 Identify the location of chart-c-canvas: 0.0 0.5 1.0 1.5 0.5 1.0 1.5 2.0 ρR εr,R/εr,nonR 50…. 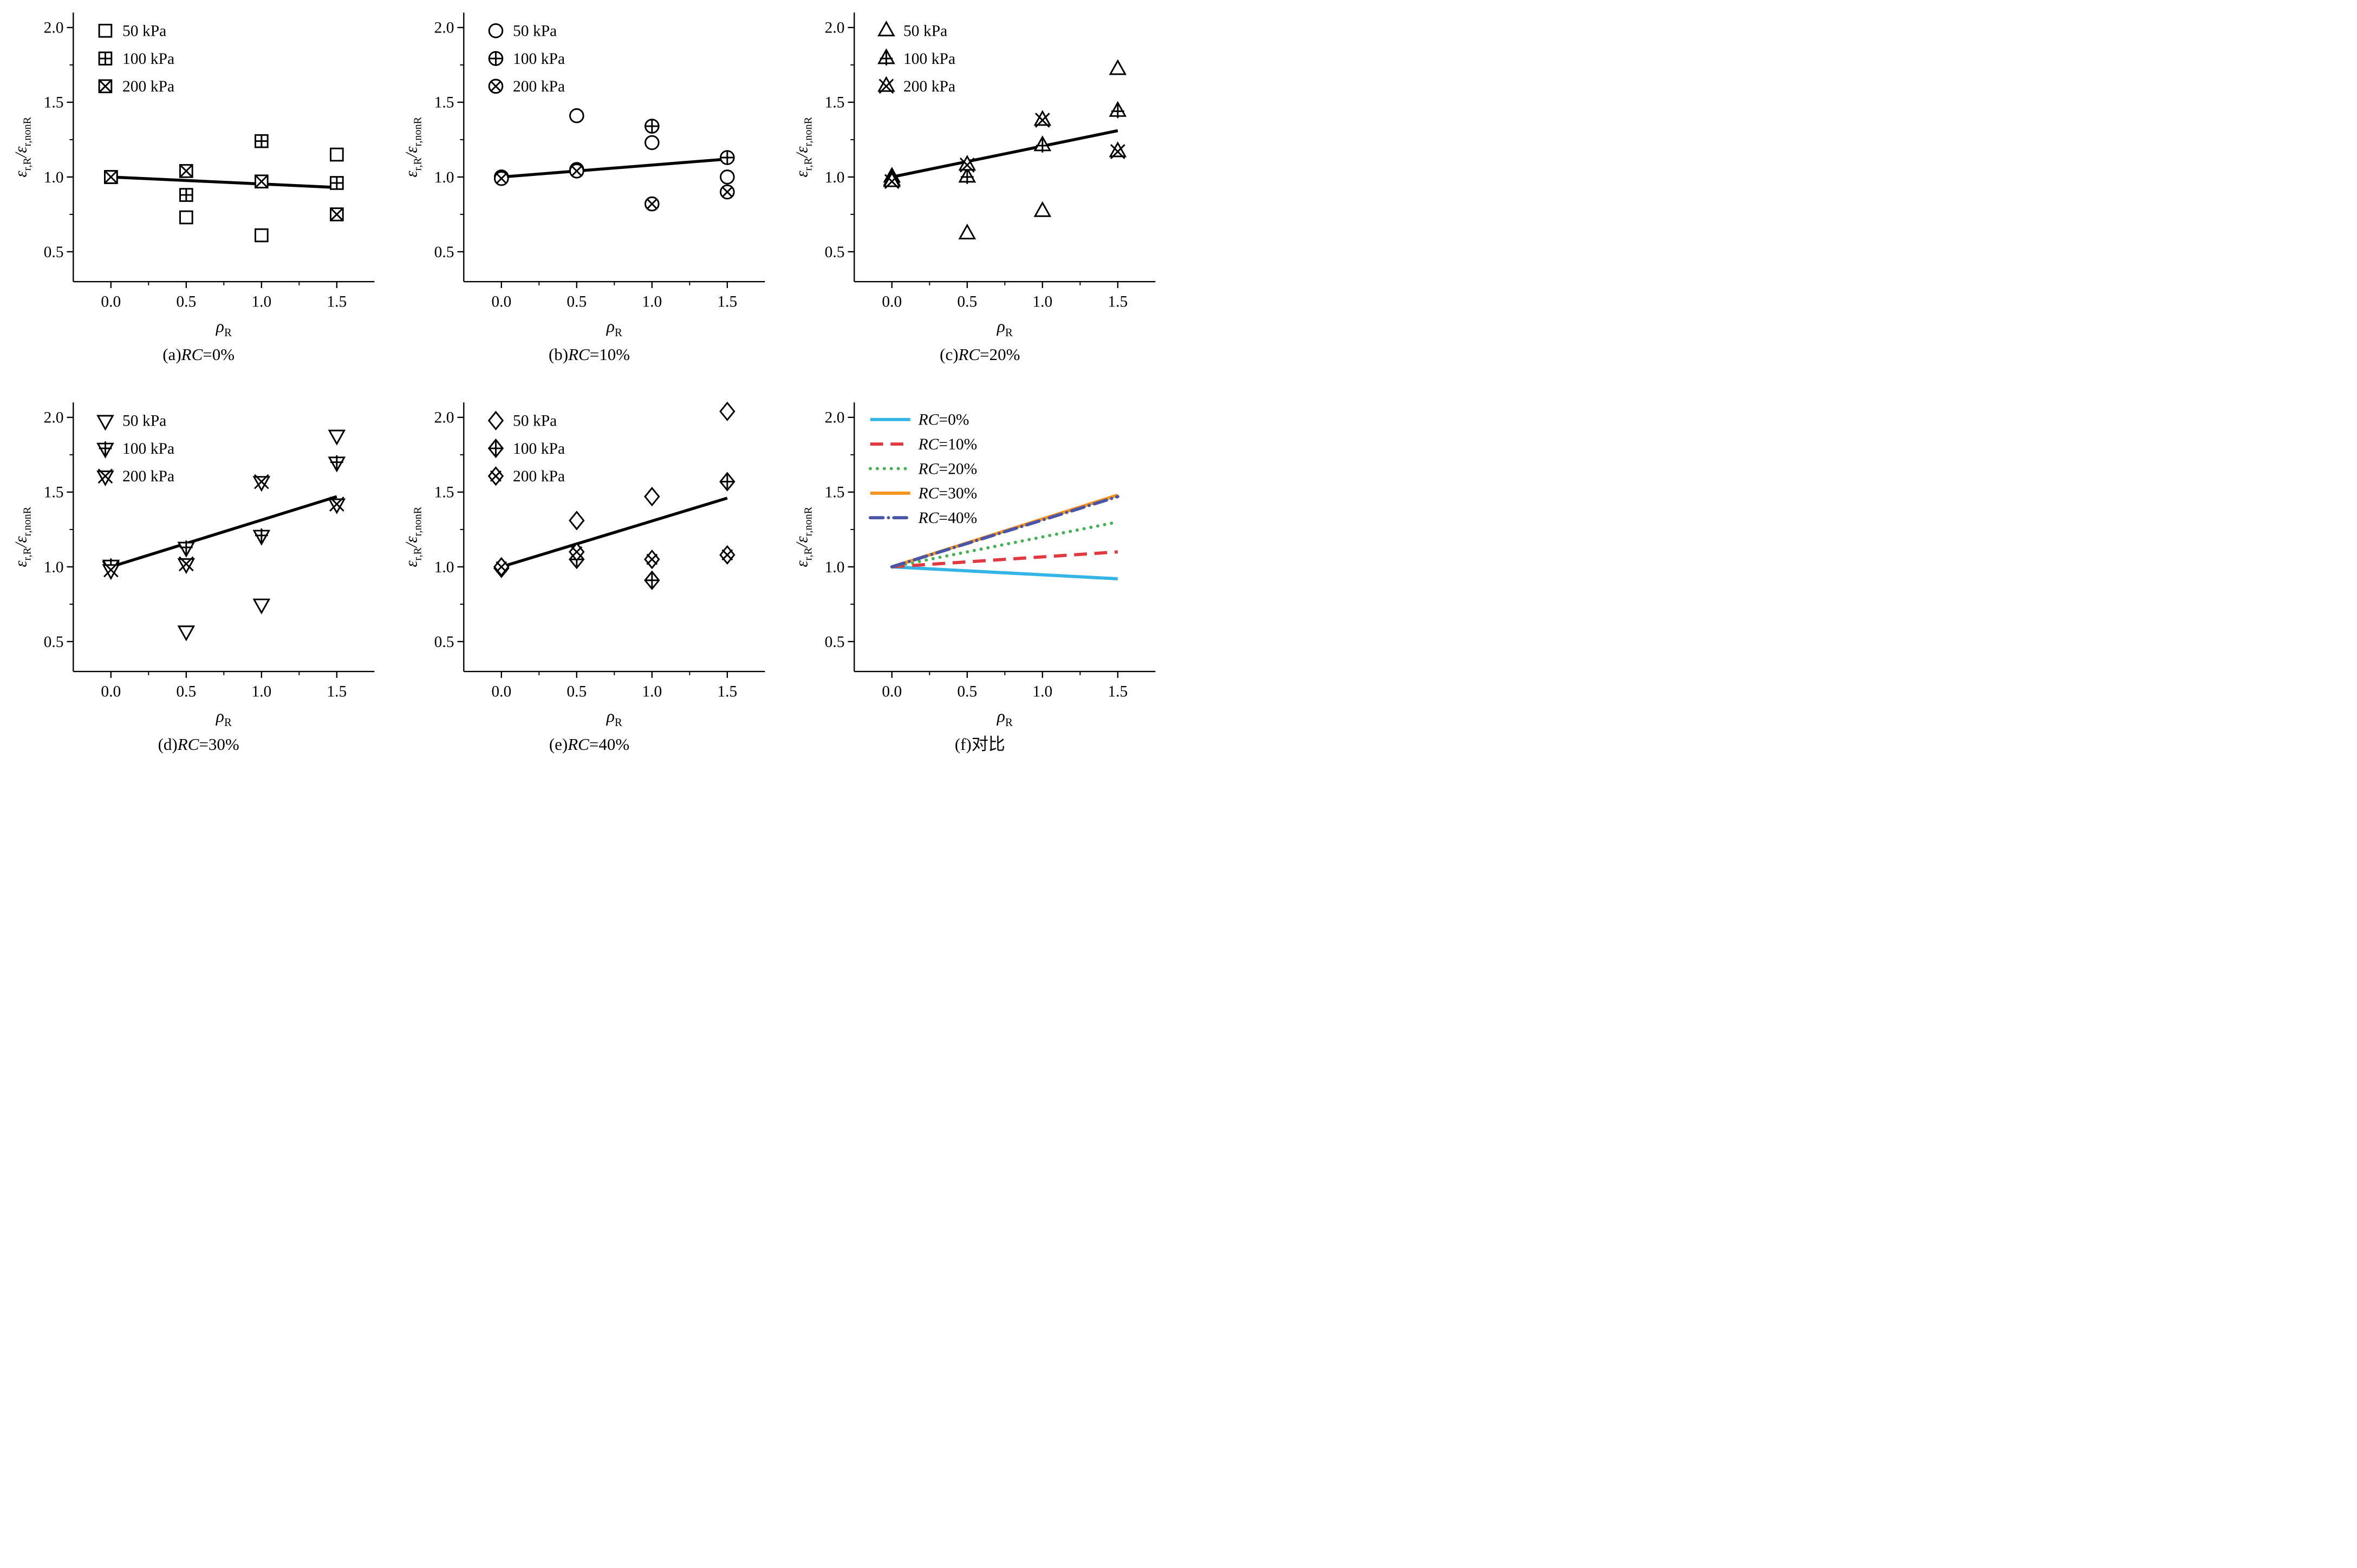
(975, 175).